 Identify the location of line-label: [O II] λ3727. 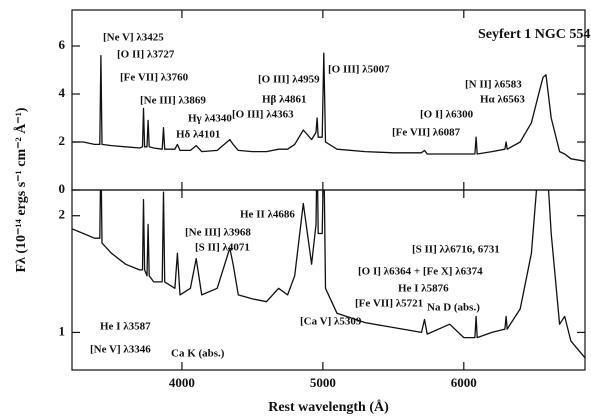
(146, 55).